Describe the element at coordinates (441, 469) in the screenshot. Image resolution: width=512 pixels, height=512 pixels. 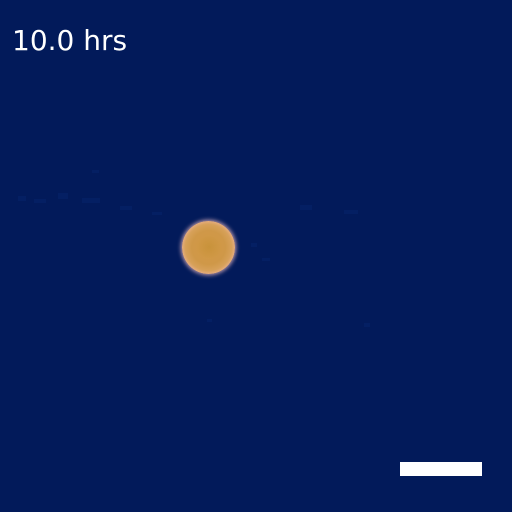
I see `scale-bar` at that location.